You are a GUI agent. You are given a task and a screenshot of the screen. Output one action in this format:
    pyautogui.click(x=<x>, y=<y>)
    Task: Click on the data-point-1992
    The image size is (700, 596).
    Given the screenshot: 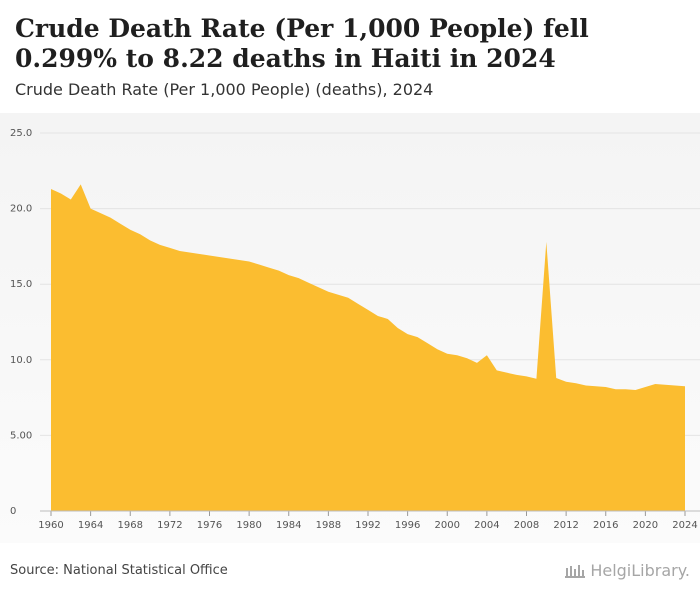 What is the action you would take?
    pyautogui.click(x=368, y=310)
    